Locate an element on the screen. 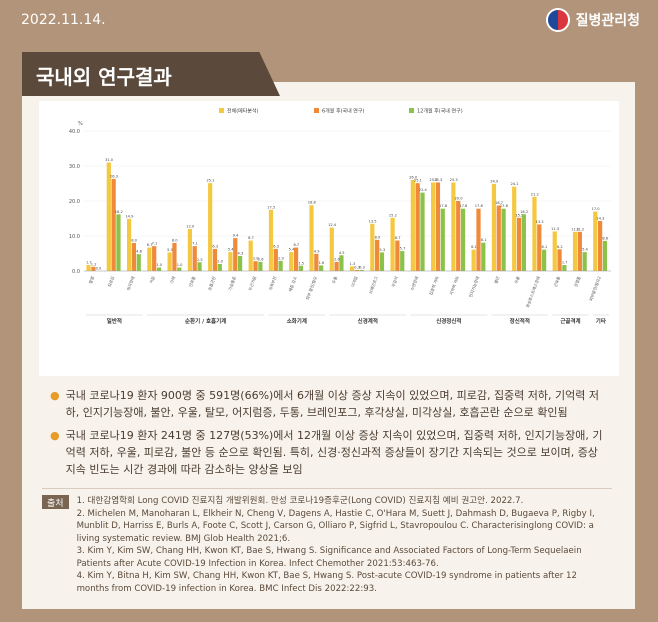 The height and width of the screenshot is (622, 658). data-label: 12.0 is located at coordinates (190, 227).